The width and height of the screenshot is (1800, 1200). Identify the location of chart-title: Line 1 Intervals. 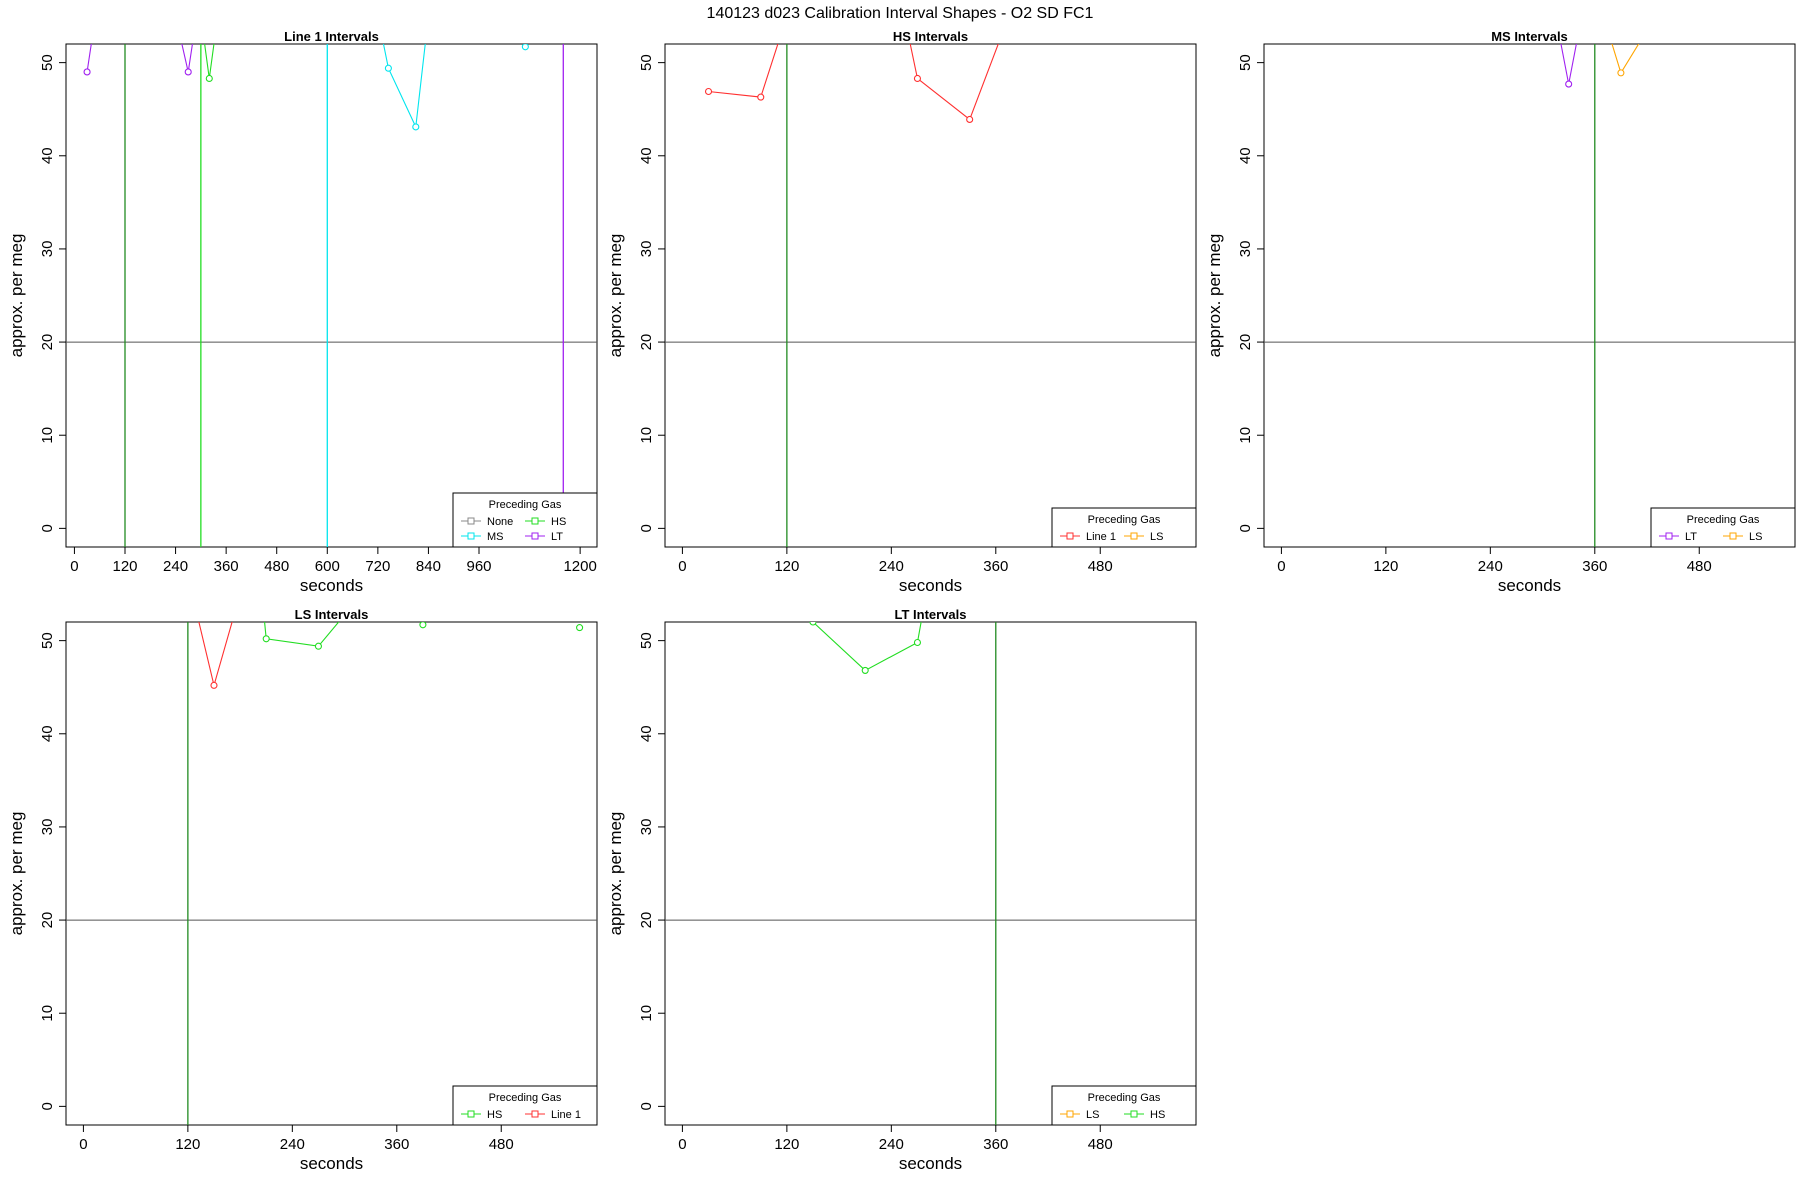
(331, 36).